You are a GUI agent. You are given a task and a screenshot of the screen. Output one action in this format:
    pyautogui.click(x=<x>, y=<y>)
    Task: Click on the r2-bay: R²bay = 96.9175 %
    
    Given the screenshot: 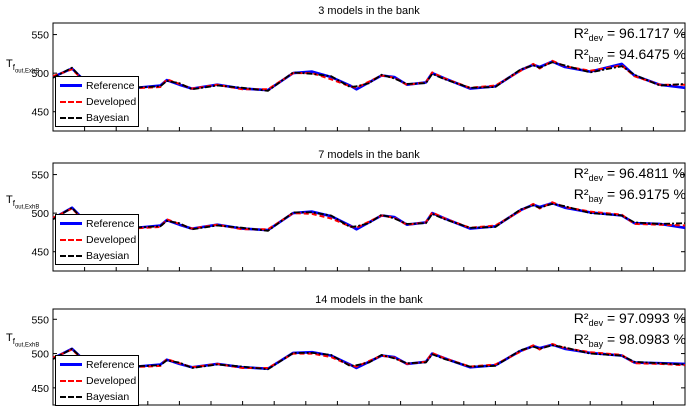 What is the action you would take?
    pyautogui.click(x=629, y=195)
    